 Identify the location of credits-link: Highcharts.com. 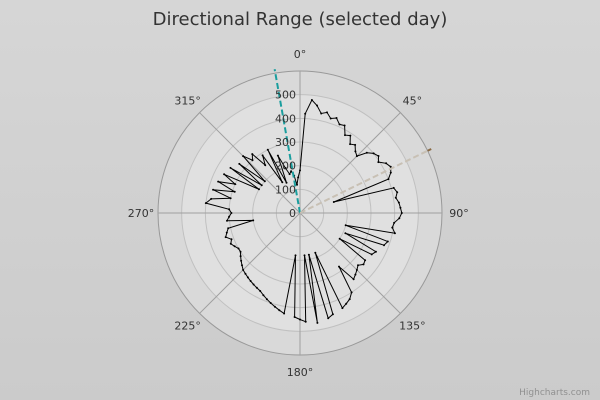
(554, 393).